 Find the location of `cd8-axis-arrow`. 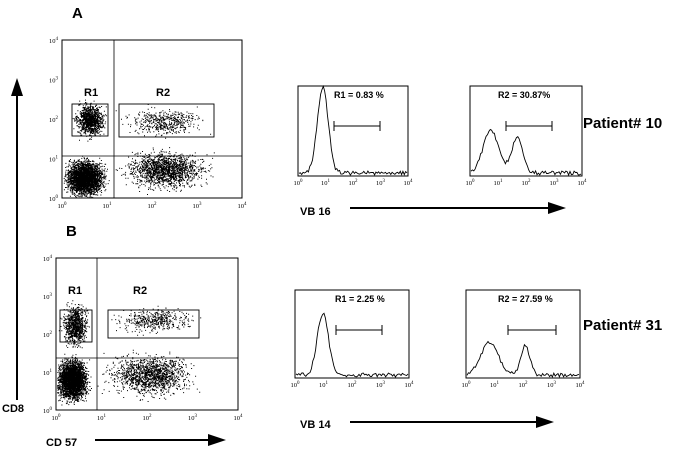

cd8-axis-arrow is located at coordinates (17, 239).